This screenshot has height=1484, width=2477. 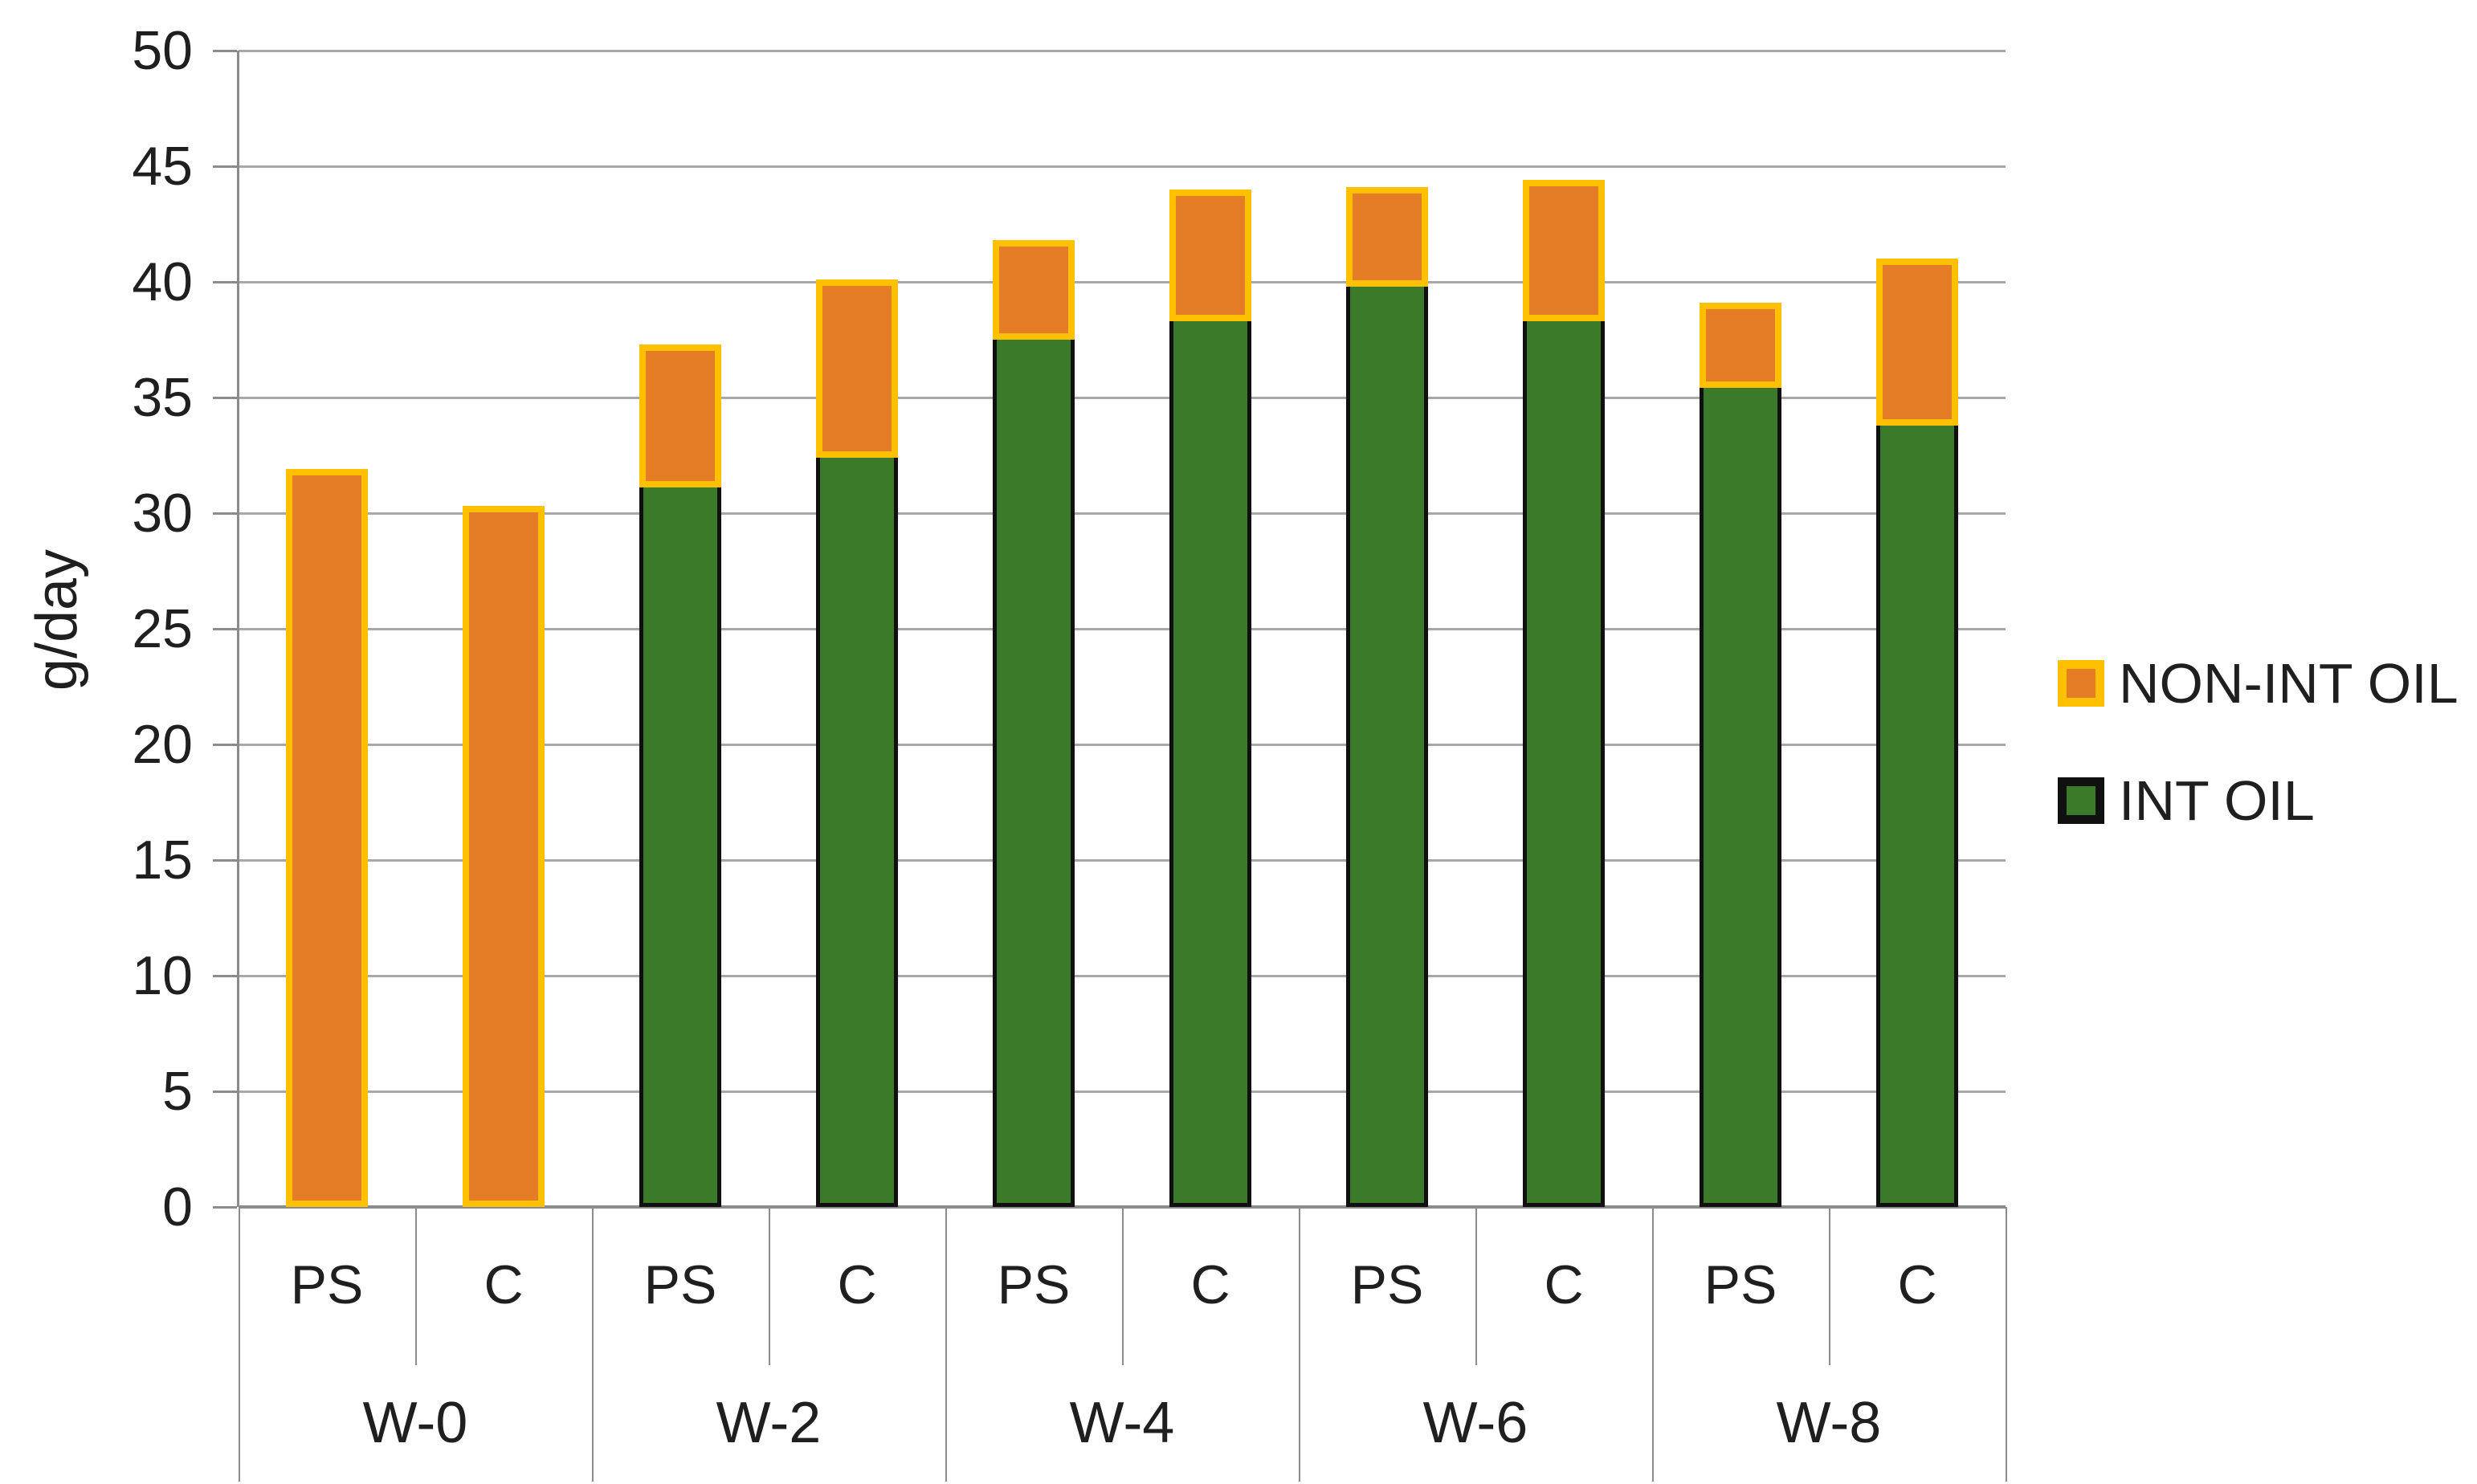 I want to click on y-tick-label: 40, so click(x=162, y=281).